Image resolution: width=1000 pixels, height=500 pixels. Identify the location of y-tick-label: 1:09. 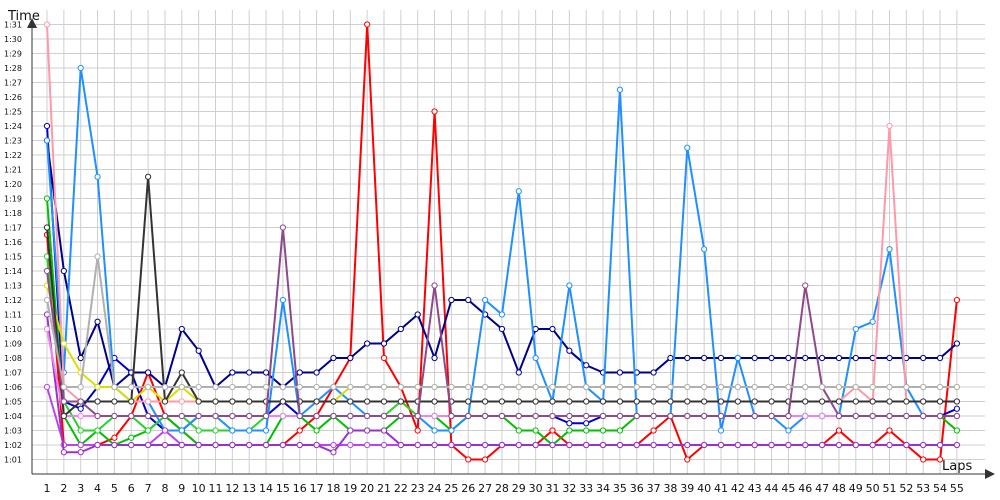
(13, 344).